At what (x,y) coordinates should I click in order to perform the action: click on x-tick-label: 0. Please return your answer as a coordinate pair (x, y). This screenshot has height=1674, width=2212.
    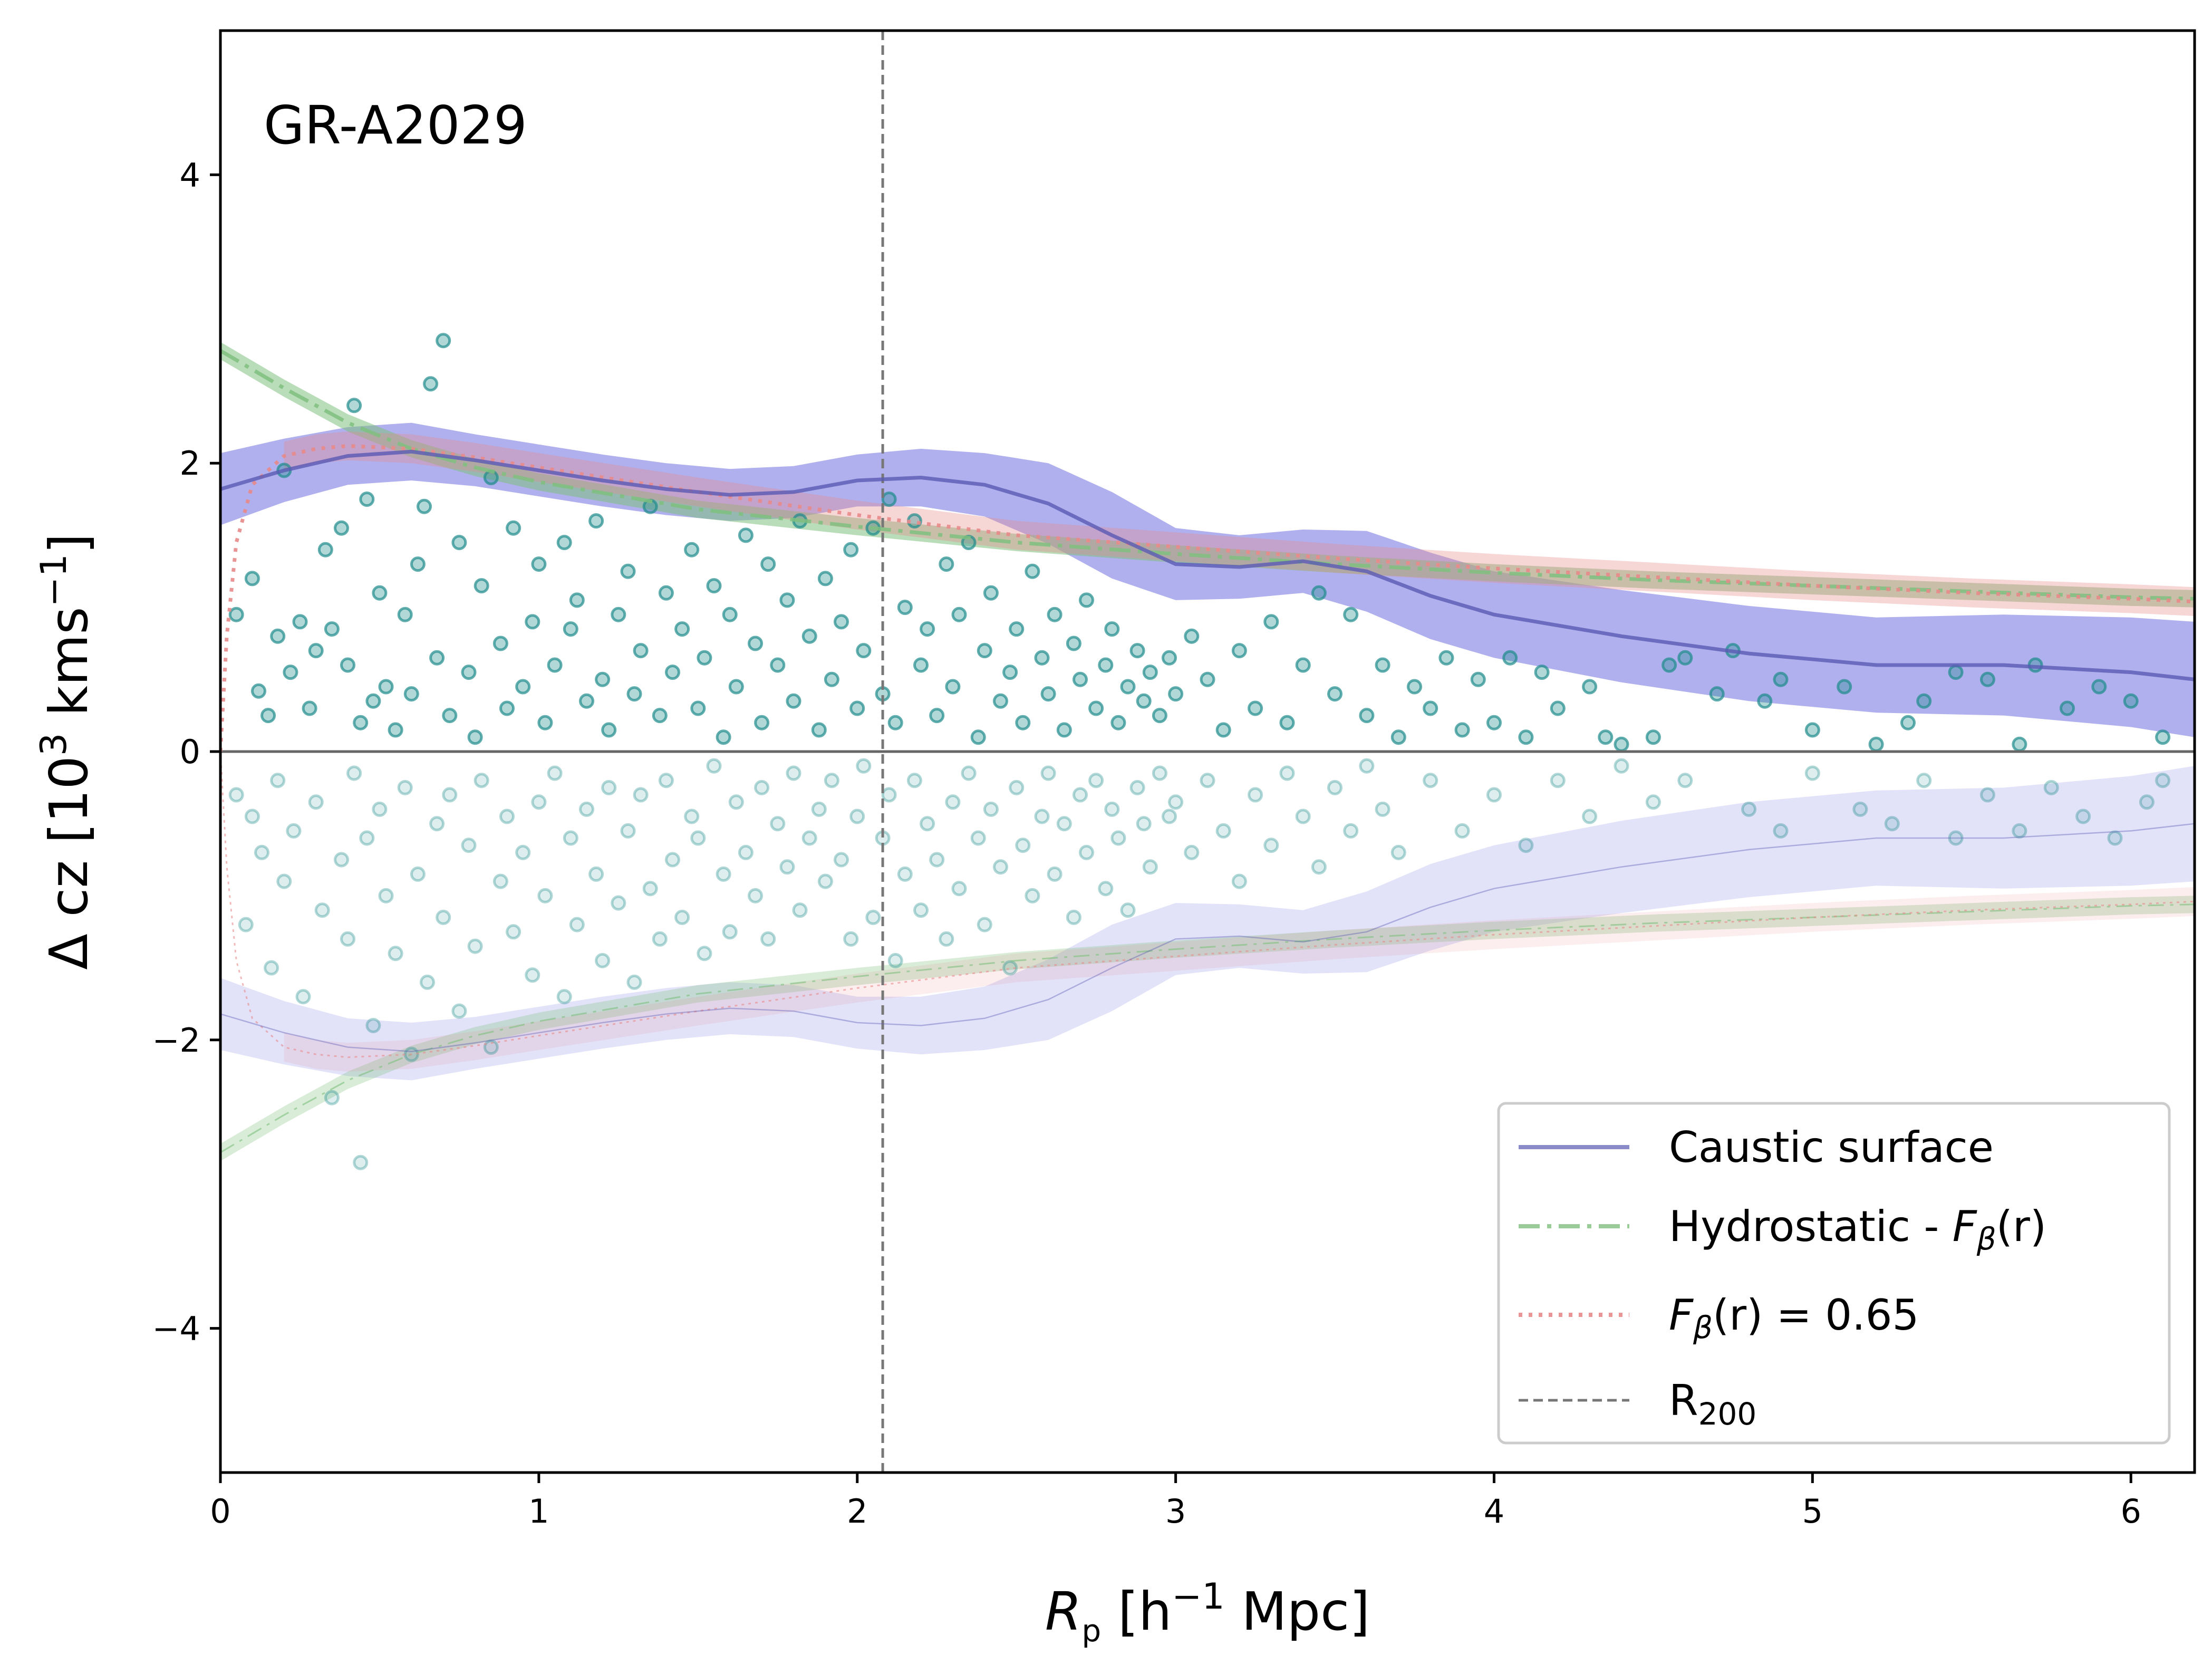
    Looking at the image, I should click on (220, 1511).